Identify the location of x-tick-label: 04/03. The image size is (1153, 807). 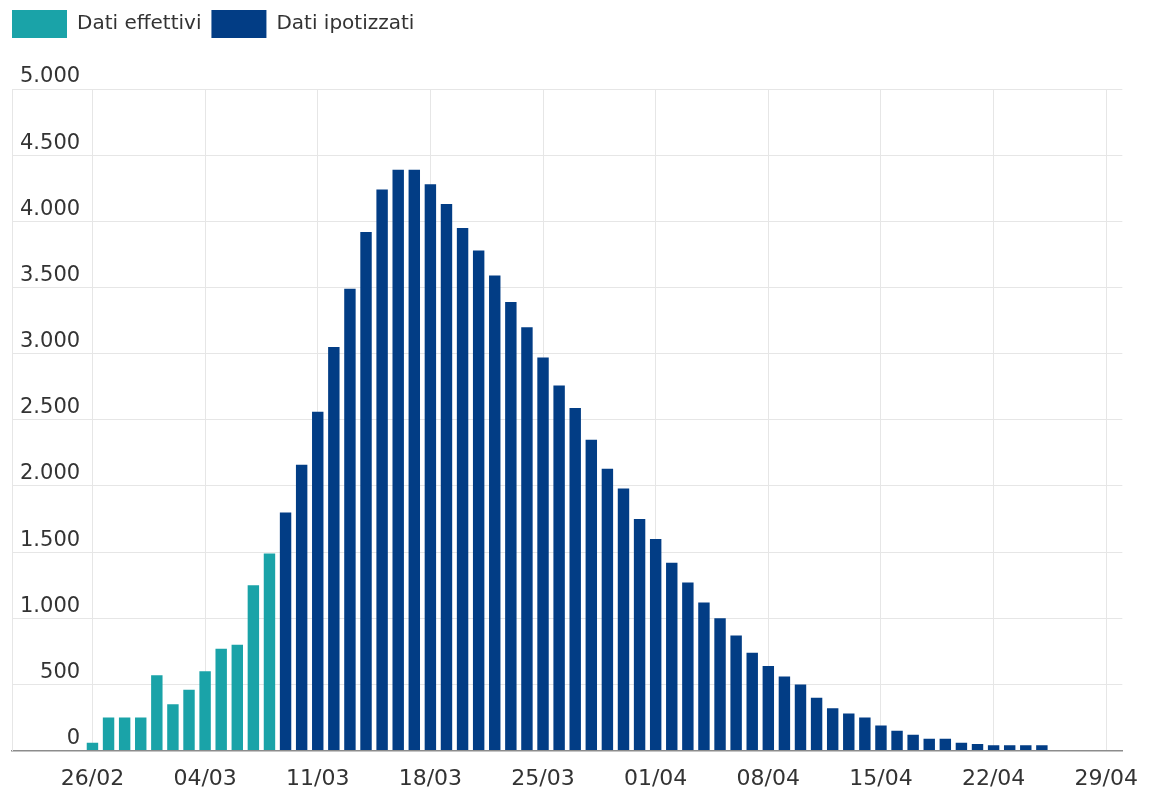
(205, 777).